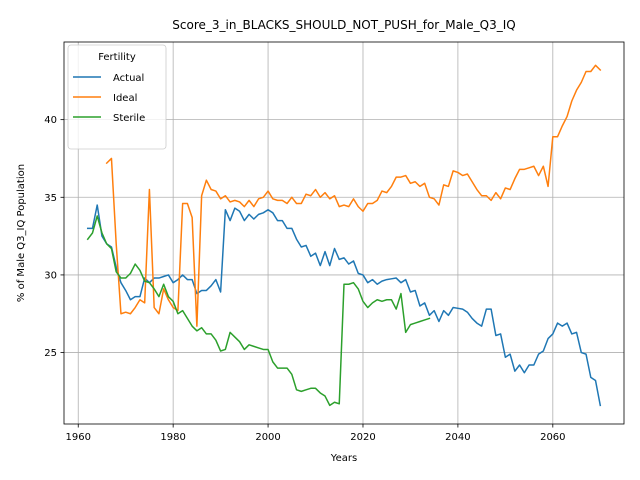 Image resolution: width=640 pixels, height=480 pixels. Describe the element at coordinates (21, 233) in the screenshot. I see `y-axis-label: % of Male Q3_IQ Population` at that location.